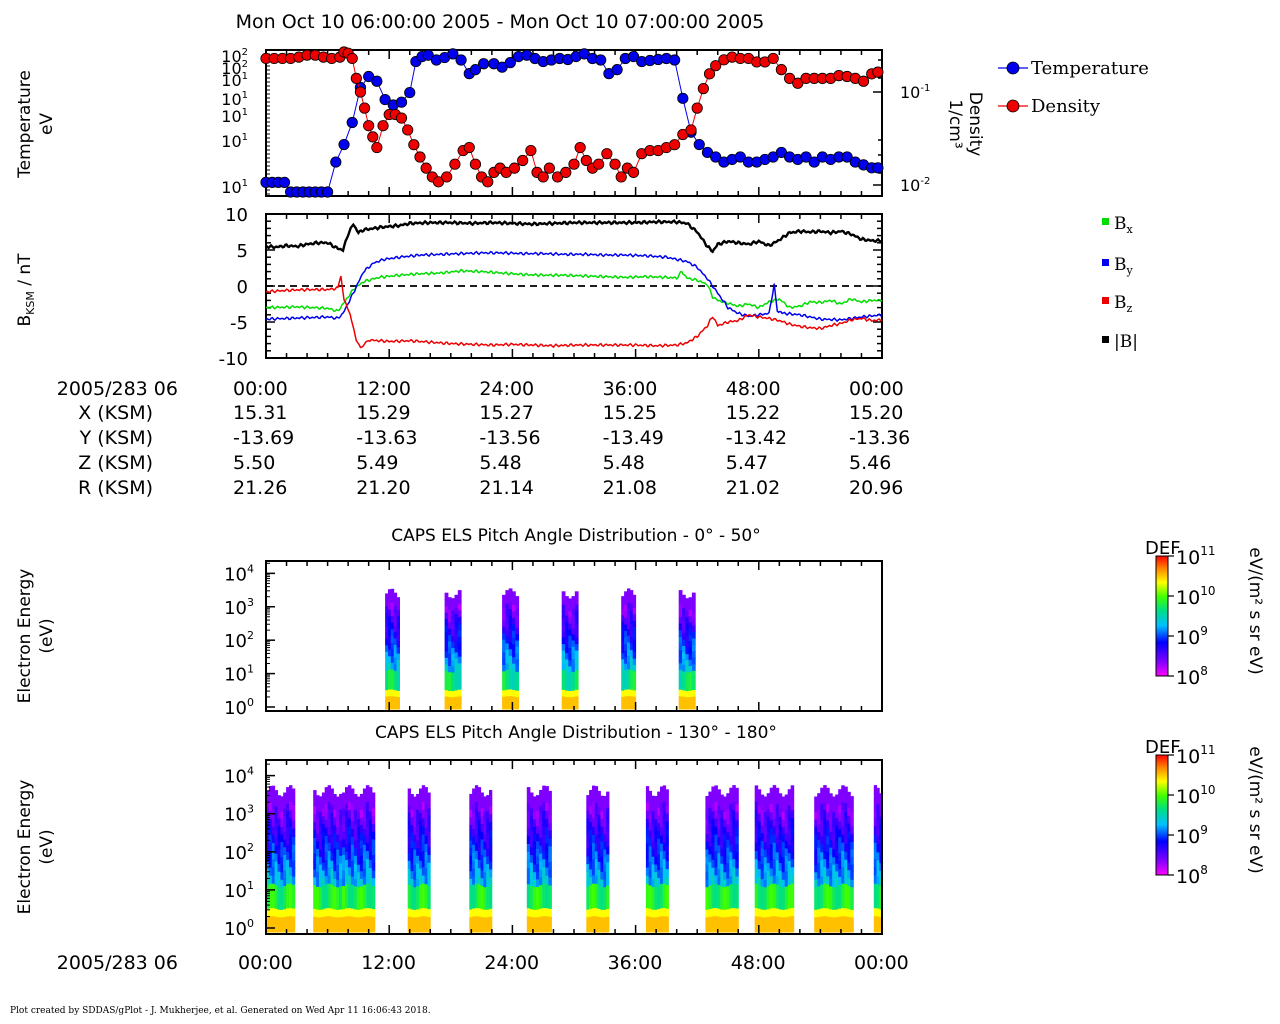  Describe the element at coordinates (756, 438) in the screenshot. I see `ephemeris-value: -13.42` at that location.